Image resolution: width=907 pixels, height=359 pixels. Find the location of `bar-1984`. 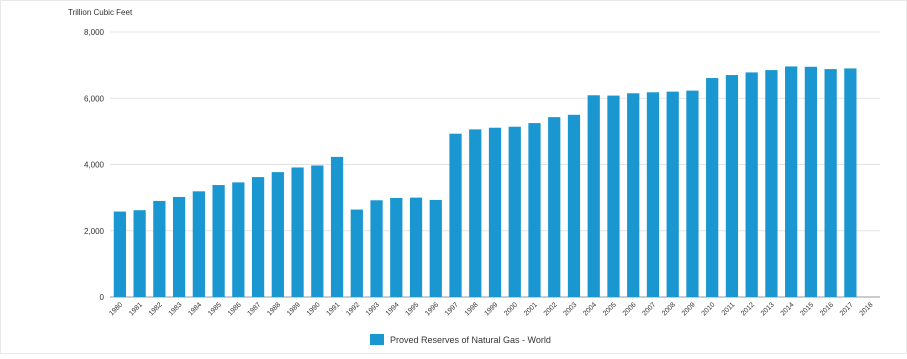

bar-1984 is located at coordinates (198, 244).